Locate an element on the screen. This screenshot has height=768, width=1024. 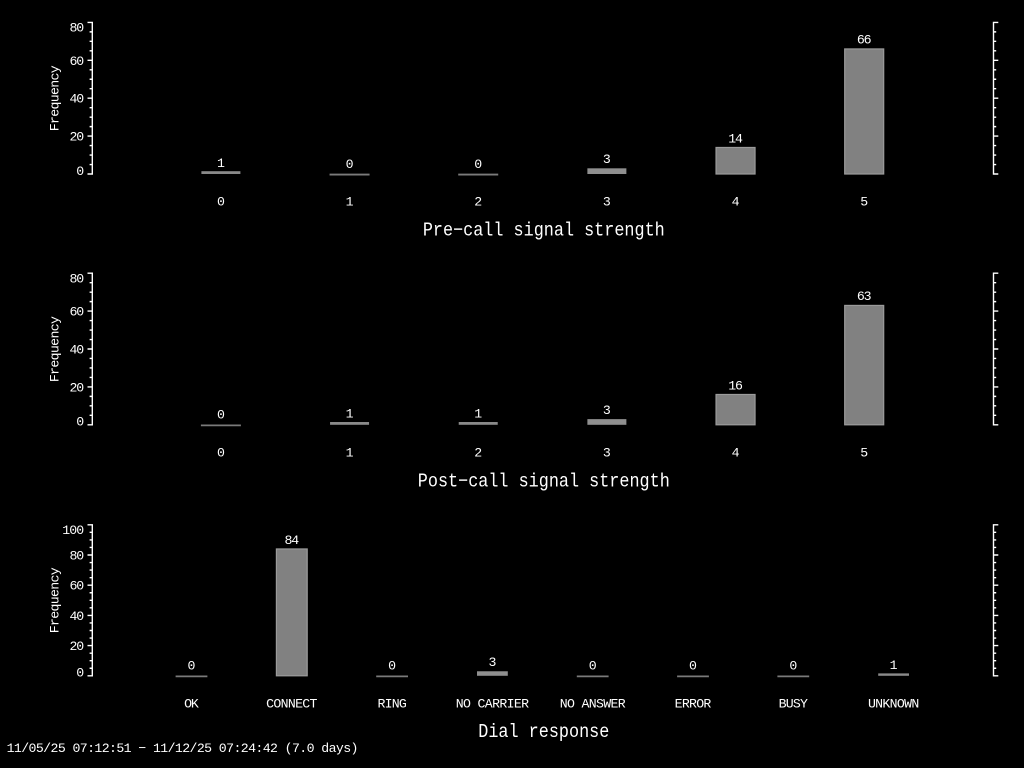
svg-text: 100 is located at coordinates (73, 530).